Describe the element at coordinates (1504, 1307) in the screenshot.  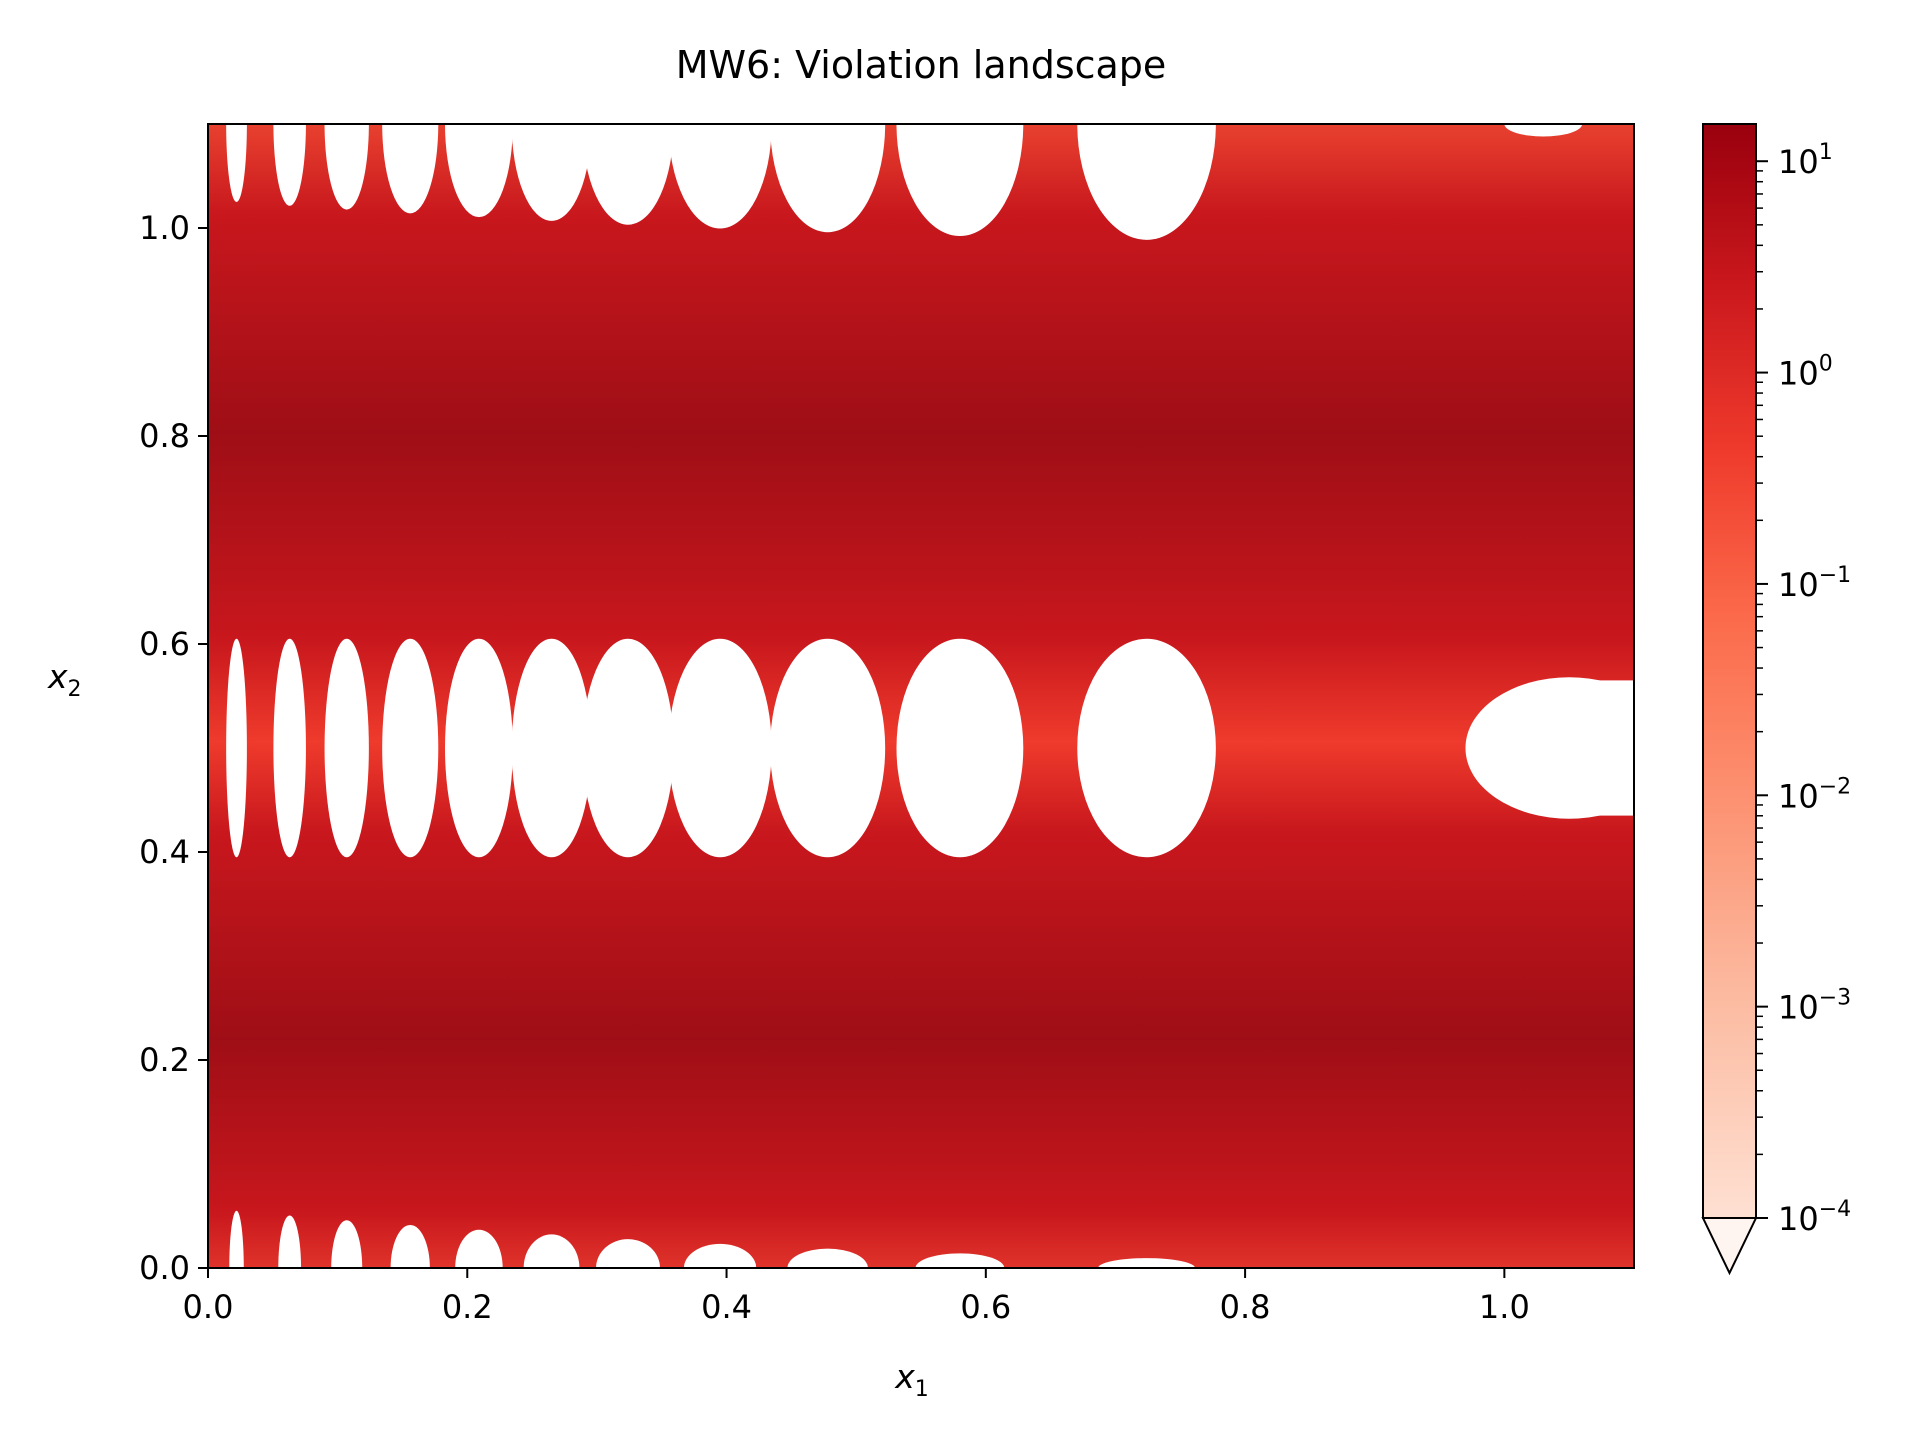
I see `x-tick-label: 1.0` at that location.